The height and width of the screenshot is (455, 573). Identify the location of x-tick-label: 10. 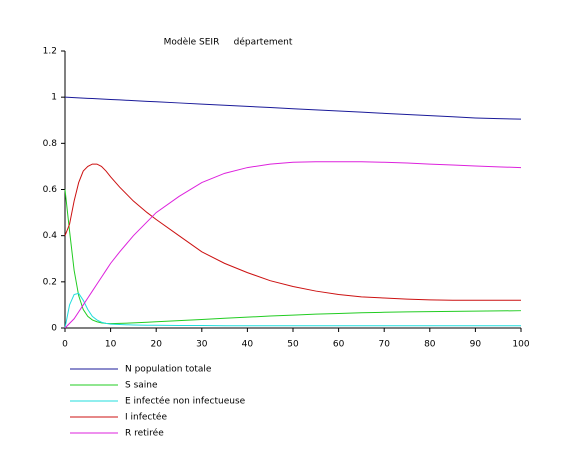
(111, 345).